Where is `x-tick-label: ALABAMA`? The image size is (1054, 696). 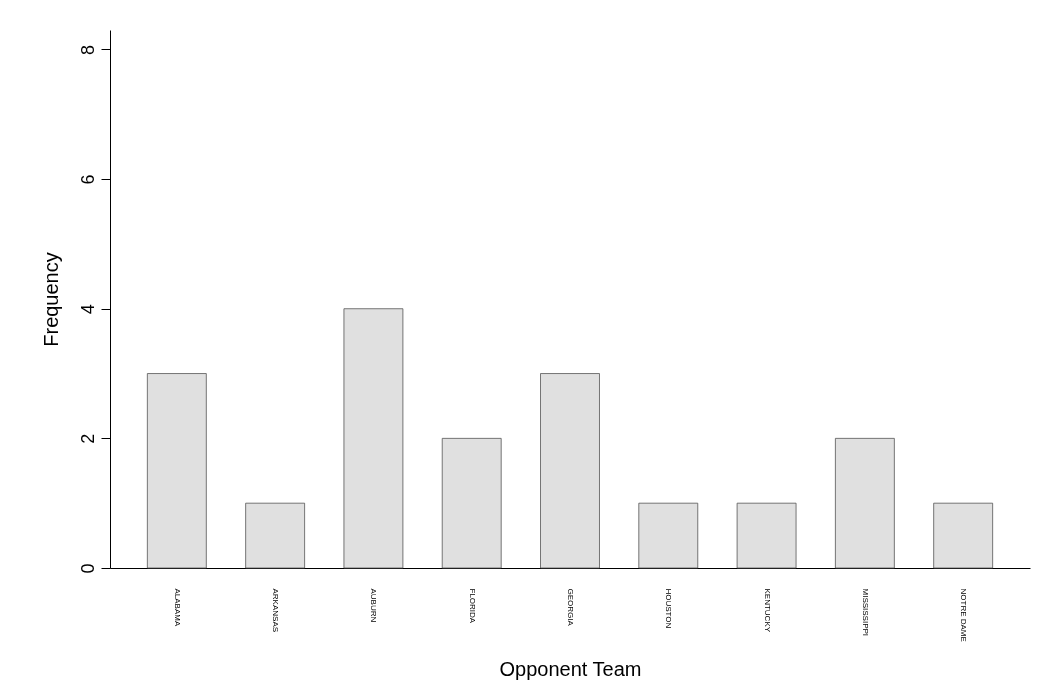 x-tick-label: ALABAMA is located at coordinates (177, 607).